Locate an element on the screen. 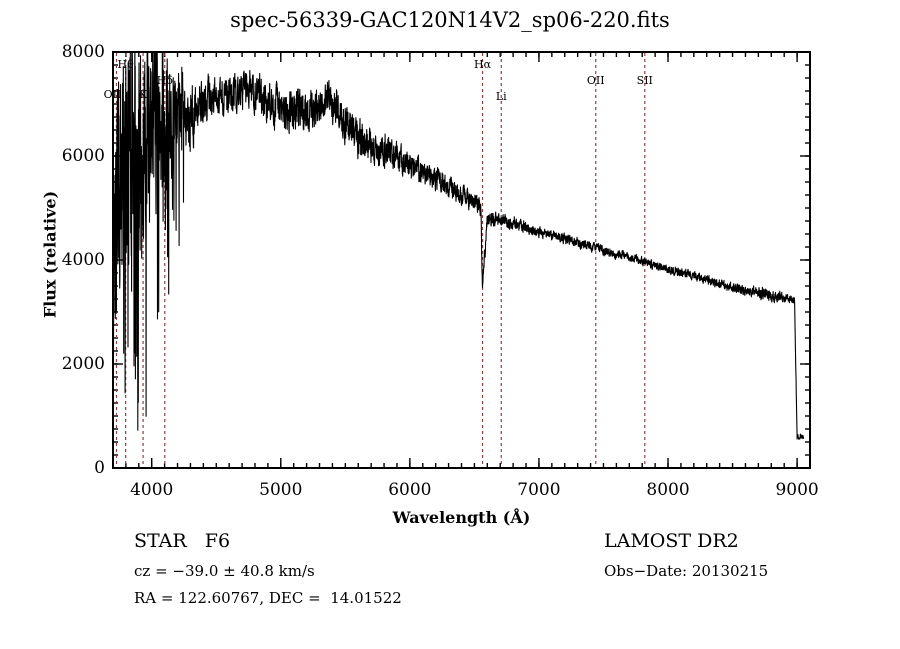 Image resolution: width=900 pixels, height=649 pixels. spectral-line-label: SII is located at coordinates (644, 80).